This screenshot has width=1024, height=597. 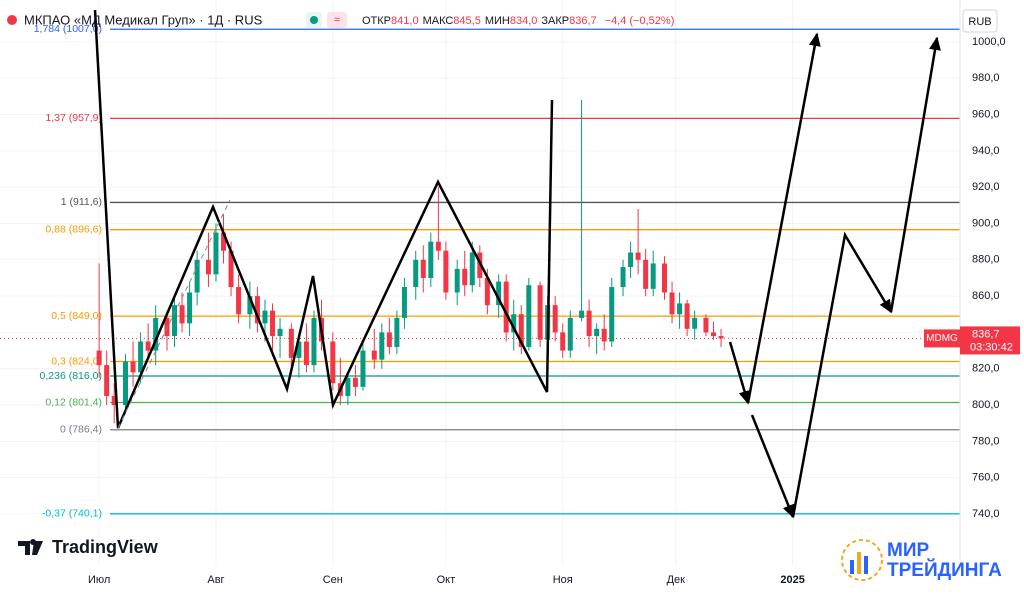 I want to click on currency-box, so click(x=980, y=21).